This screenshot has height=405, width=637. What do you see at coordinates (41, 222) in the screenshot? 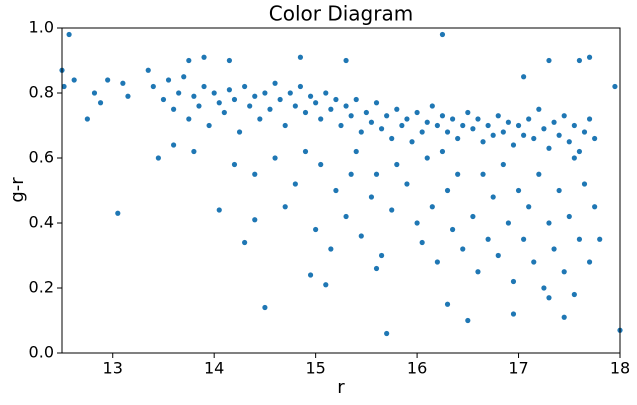
I see `y-tick-label: 0.4` at bounding box center [41, 222].